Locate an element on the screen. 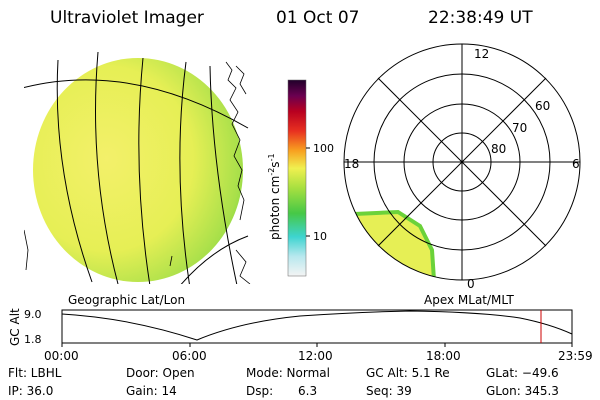 This screenshot has height=400, width=600. date-label: 01 Oct 07 is located at coordinates (318, 18).